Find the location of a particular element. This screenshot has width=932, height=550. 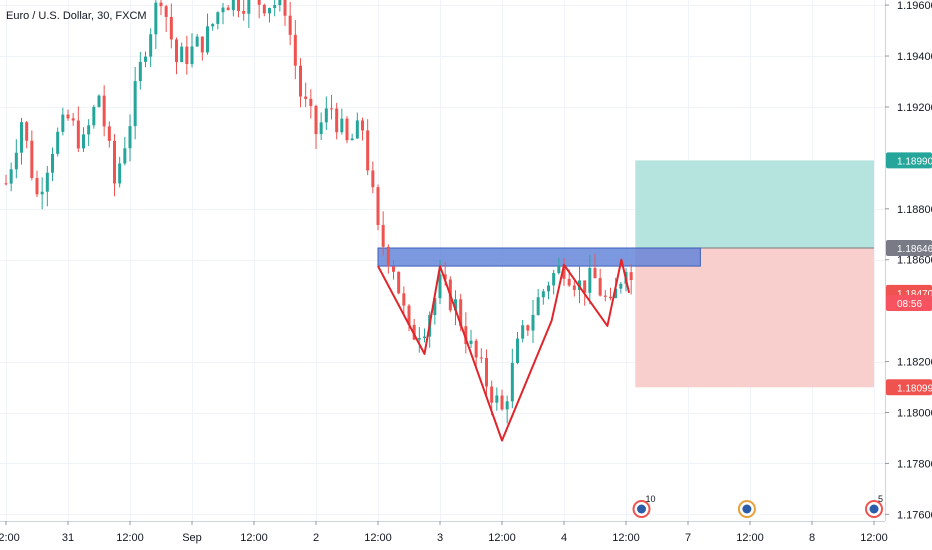

price-tag-label: 1.18990 is located at coordinates (914, 161).